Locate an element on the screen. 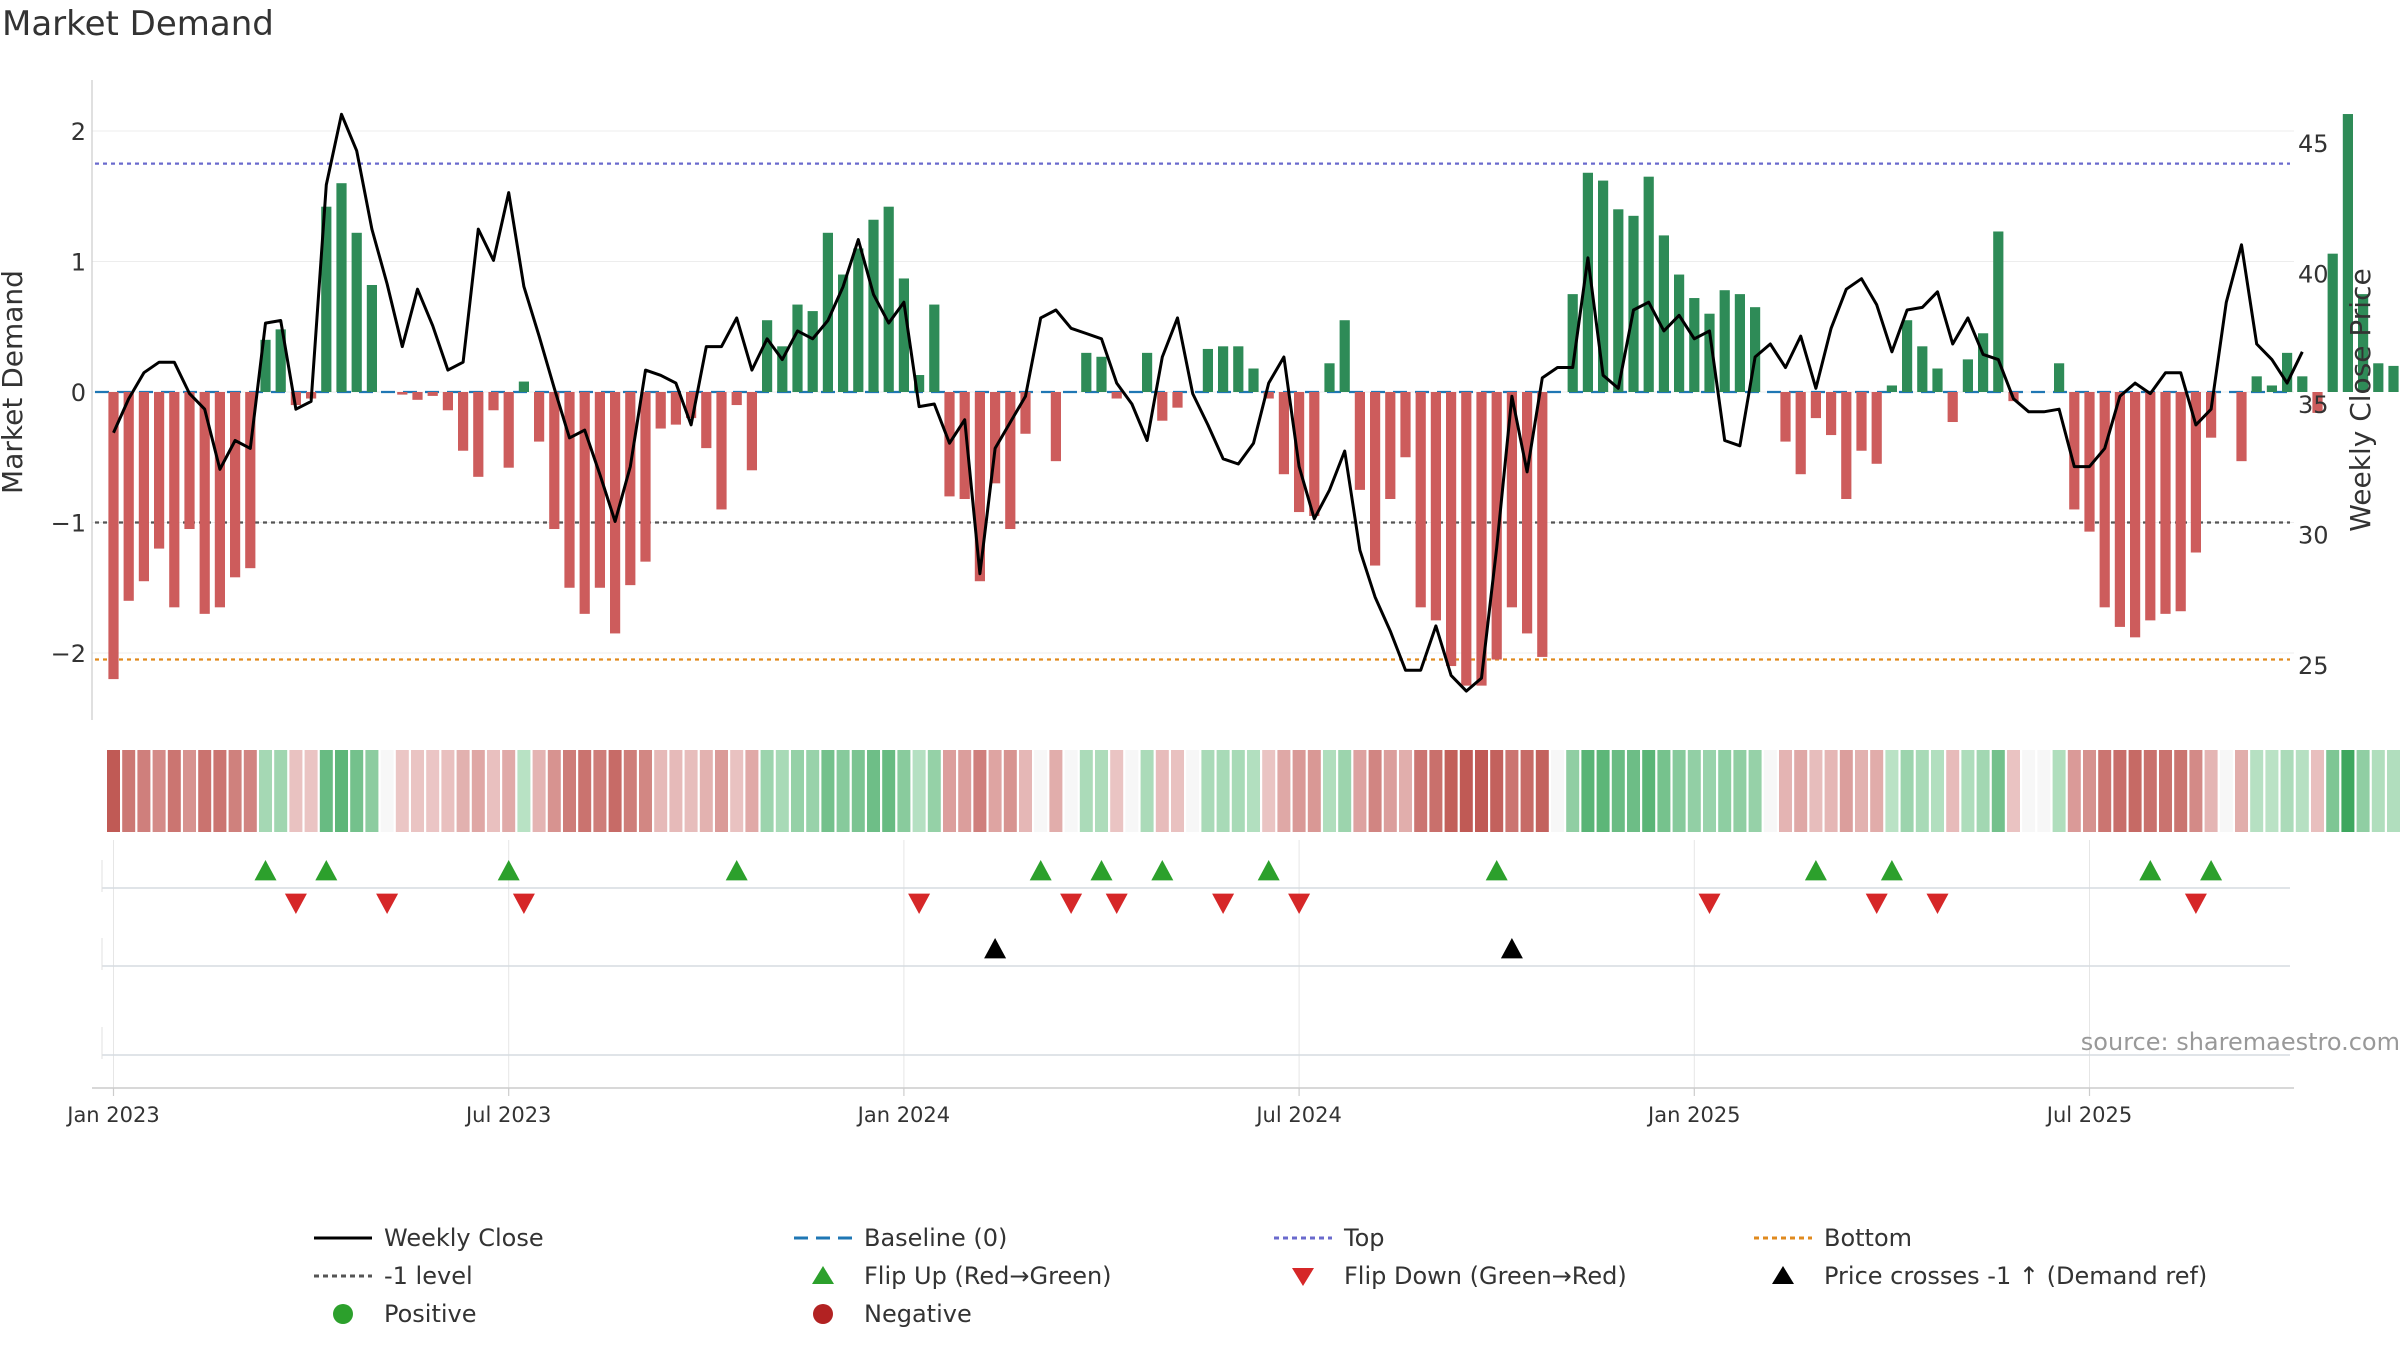 This screenshot has height=1350, width=2400. y-tick-label: −2 is located at coordinates (68, 654).